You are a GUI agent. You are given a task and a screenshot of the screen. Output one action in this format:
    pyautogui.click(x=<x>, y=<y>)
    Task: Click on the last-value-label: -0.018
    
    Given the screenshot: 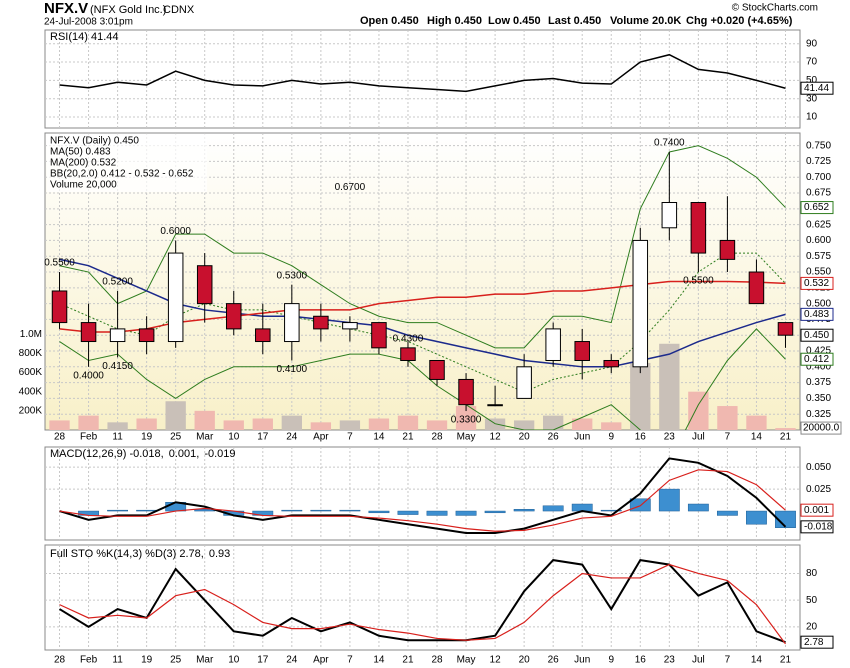 What is the action you would take?
    pyautogui.click(x=818, y=526)
    